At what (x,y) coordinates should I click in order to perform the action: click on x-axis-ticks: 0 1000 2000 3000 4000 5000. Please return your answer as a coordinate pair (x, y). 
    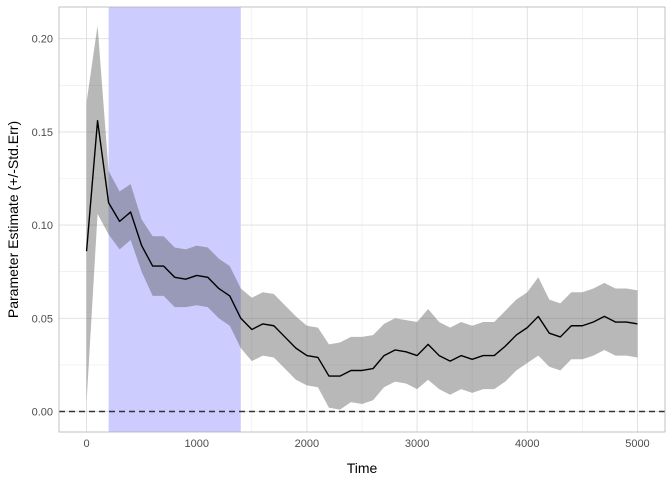
    Looking at the image, I should click on (366, 444).